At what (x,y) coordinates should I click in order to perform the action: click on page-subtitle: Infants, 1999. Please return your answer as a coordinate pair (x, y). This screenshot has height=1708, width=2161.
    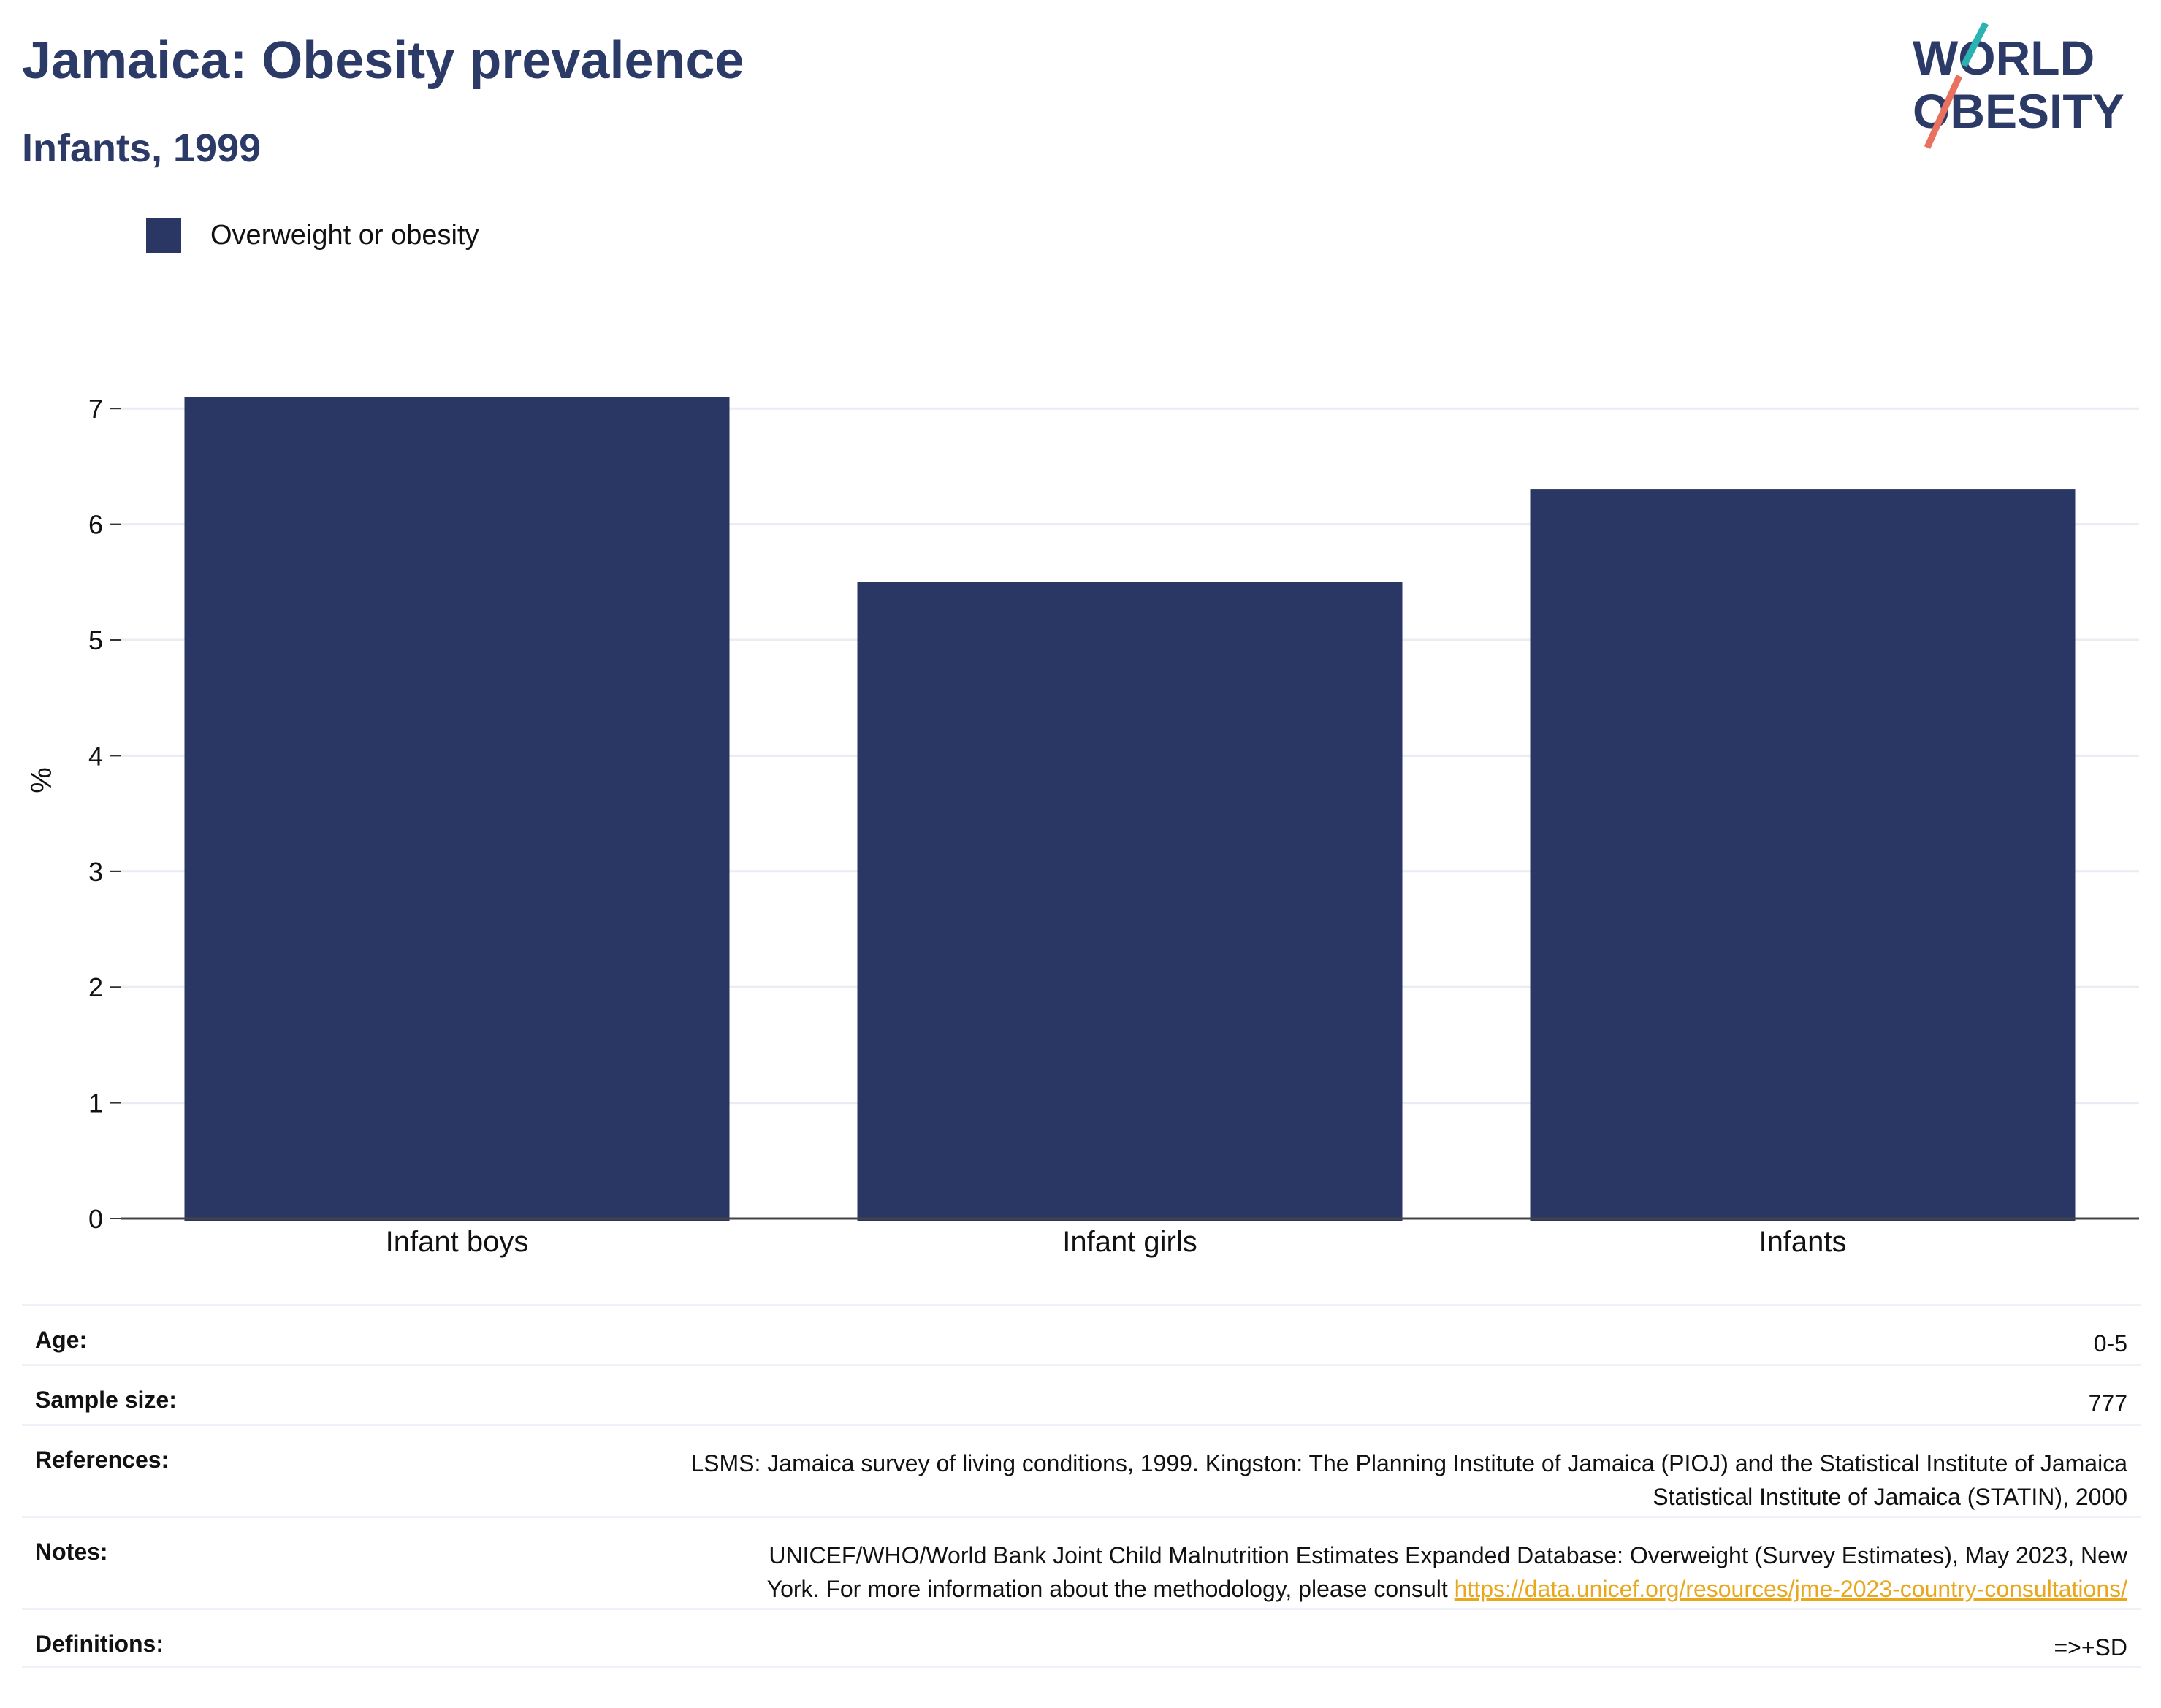
    Looking at the image, I should click on (142, 148).